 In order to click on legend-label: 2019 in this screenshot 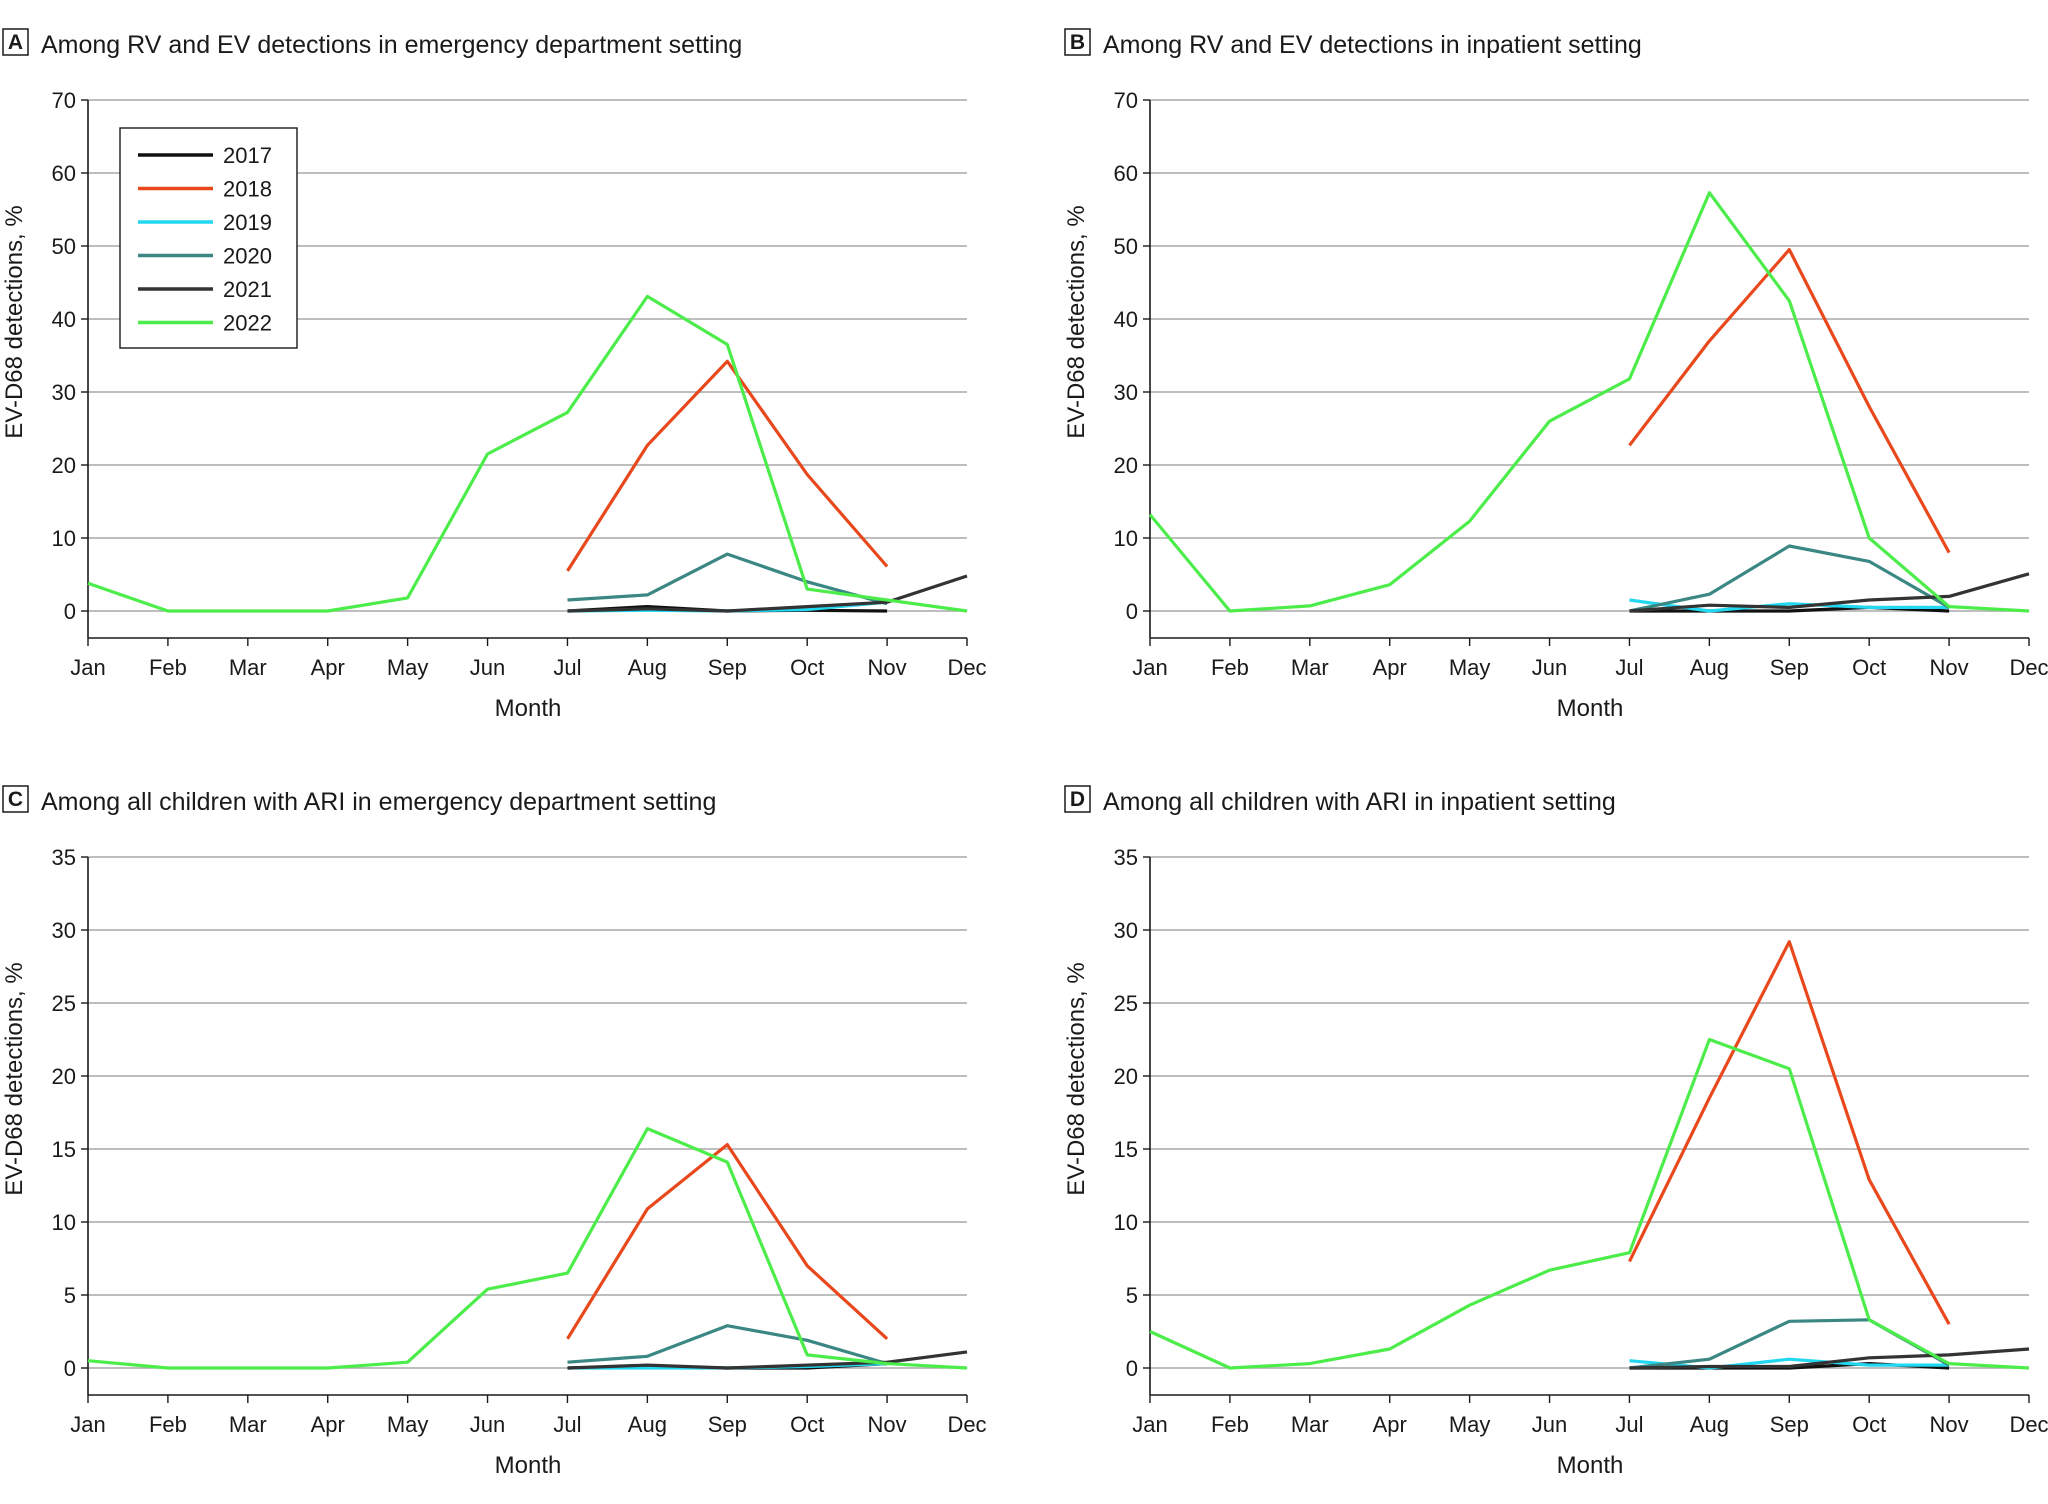, I will do `click(247, 222)`.